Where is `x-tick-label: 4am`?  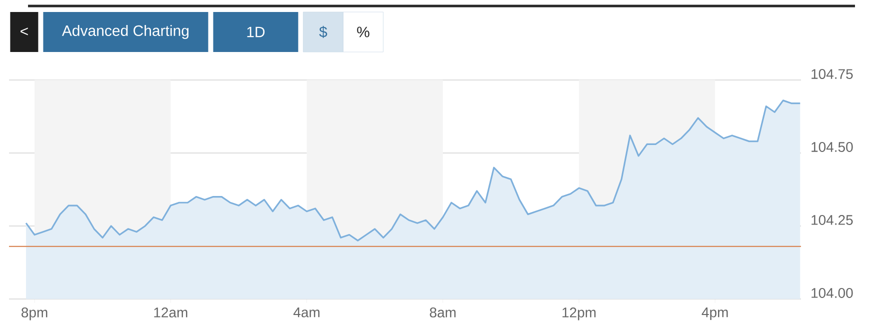 x-tick-label: 4am is located at coordinates (306, 313).